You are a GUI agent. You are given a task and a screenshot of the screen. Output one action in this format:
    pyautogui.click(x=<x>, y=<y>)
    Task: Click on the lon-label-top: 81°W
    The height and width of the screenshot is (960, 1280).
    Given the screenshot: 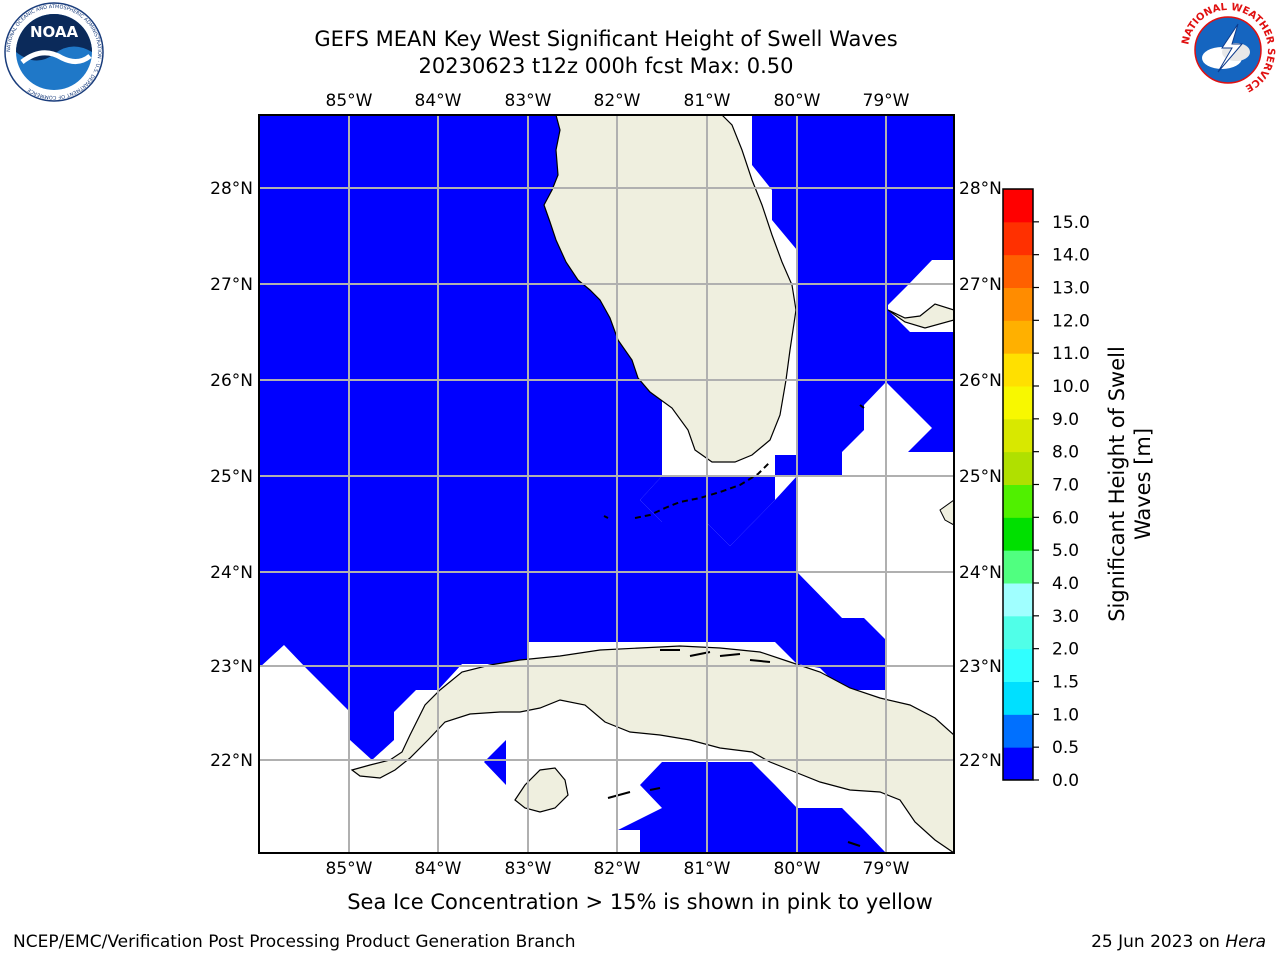 What is the action you would take?
    pyautogui.click(x=707, y=101)
    